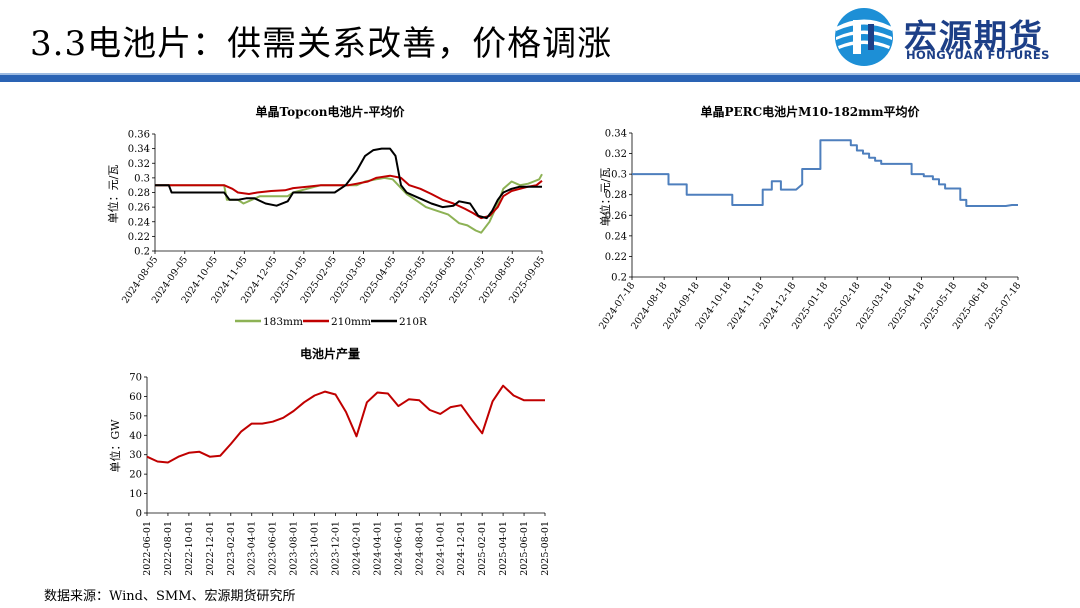  Describe the element at coordinates (864, 37) in the screenshot. I see `company-logo-icon` at that location.